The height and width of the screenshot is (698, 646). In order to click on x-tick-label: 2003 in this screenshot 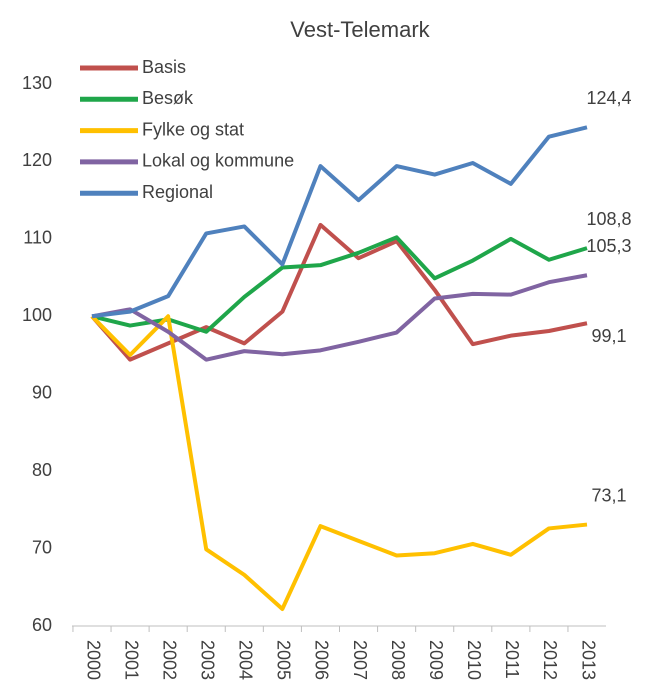, I will do `click(207, 660)`.